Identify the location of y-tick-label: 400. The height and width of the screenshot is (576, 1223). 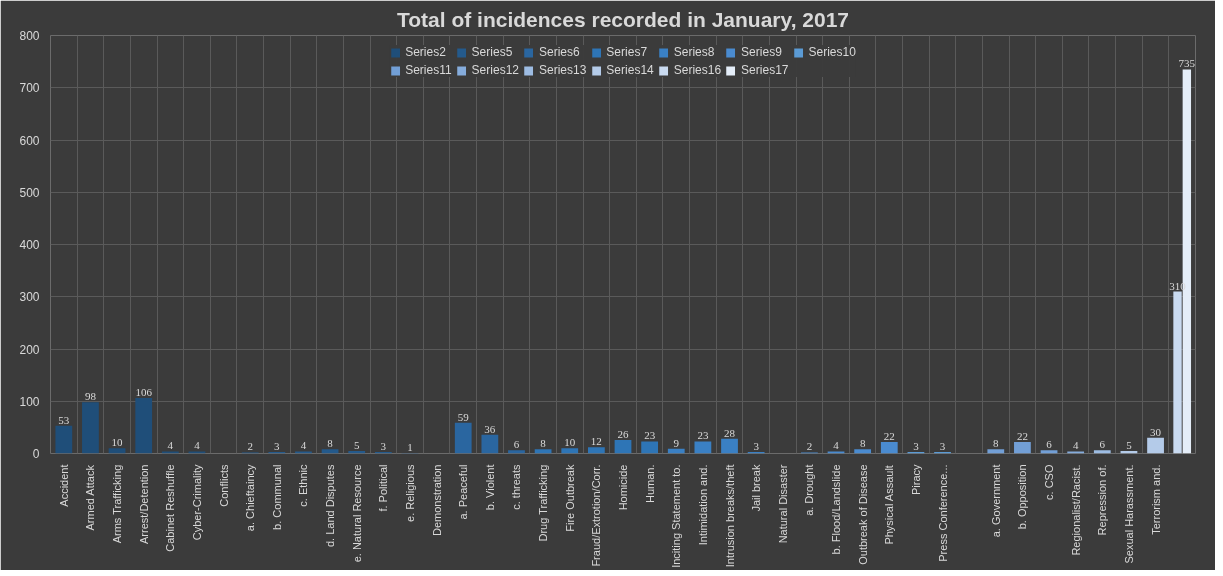
(29, 245).